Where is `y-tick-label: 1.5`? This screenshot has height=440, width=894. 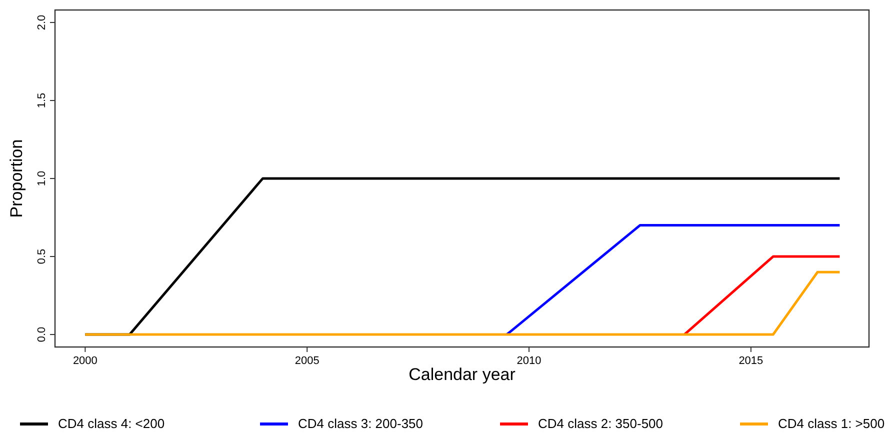 y-tick-label: 1.5 is located at coordinates (42, 100).